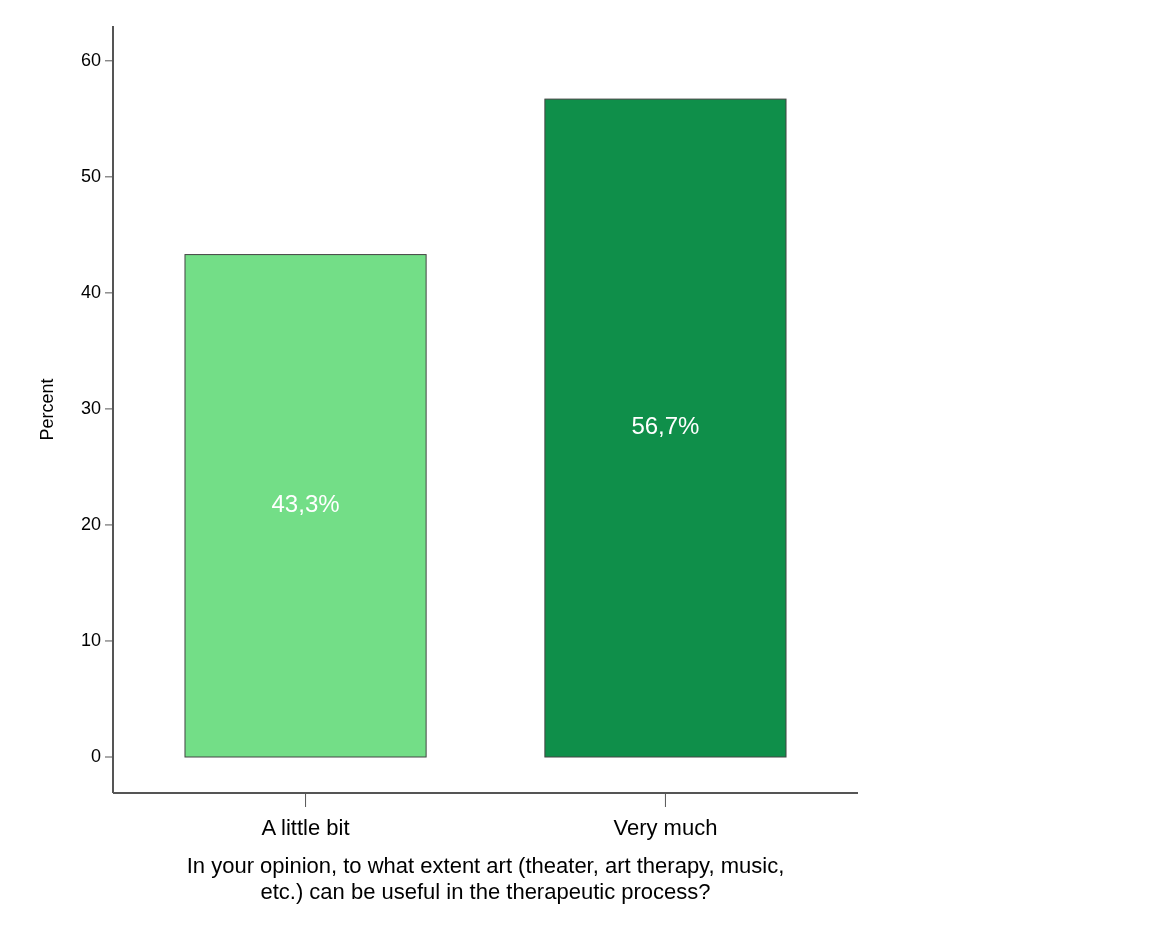 The image size is (1159, 933). I want to click on x-tick-label: A little bit, so click(305, 827).